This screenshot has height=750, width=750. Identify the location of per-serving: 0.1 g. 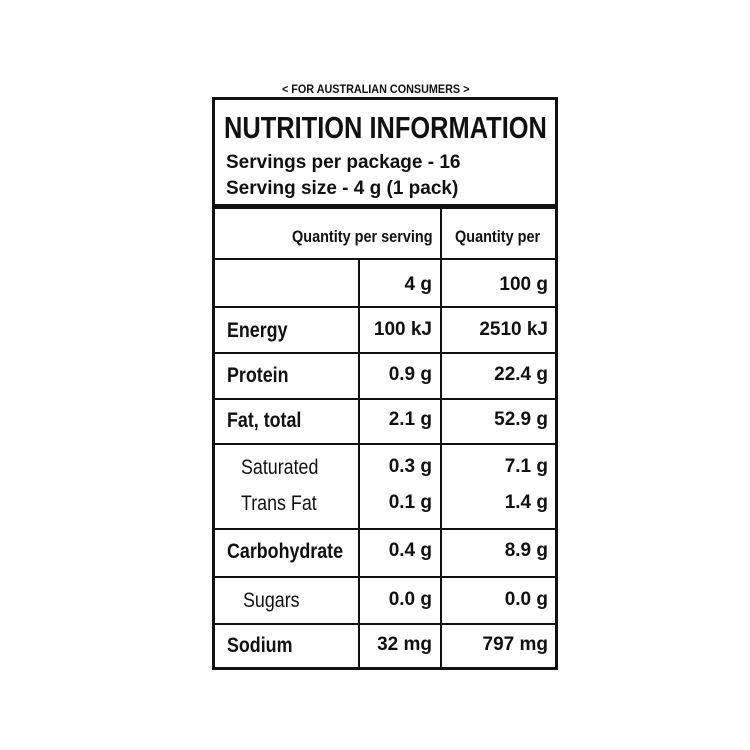
(410, 502).